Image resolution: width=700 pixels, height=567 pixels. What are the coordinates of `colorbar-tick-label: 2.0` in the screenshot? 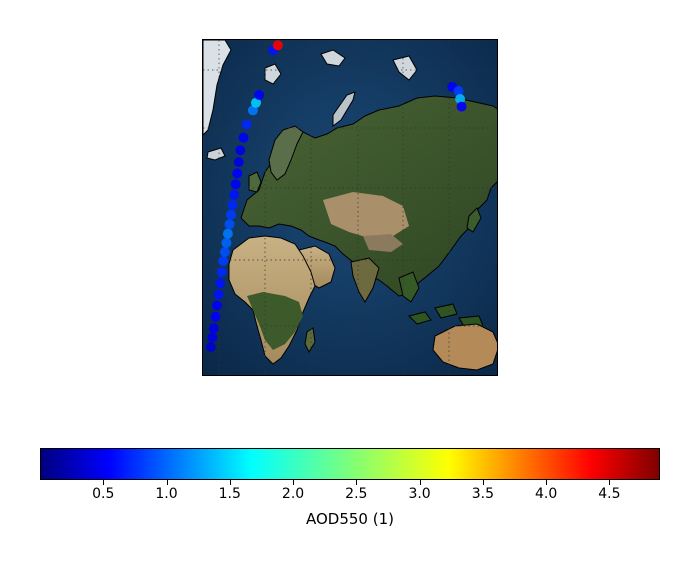 It's located at (293, 494).